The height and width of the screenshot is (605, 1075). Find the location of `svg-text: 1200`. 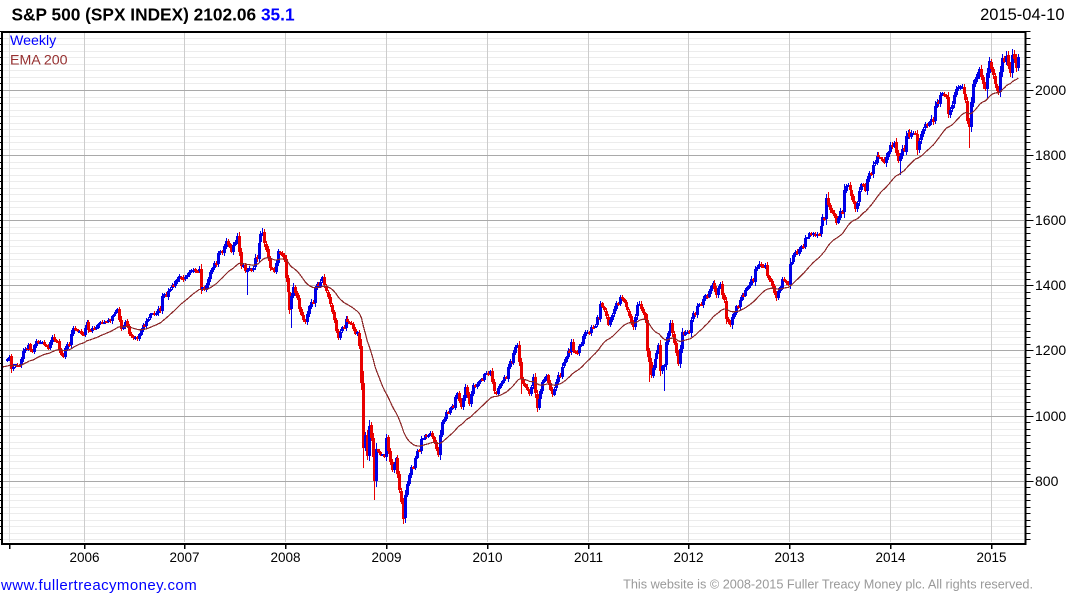

svg-text: 1200 is located at coordinates (1050, 350).